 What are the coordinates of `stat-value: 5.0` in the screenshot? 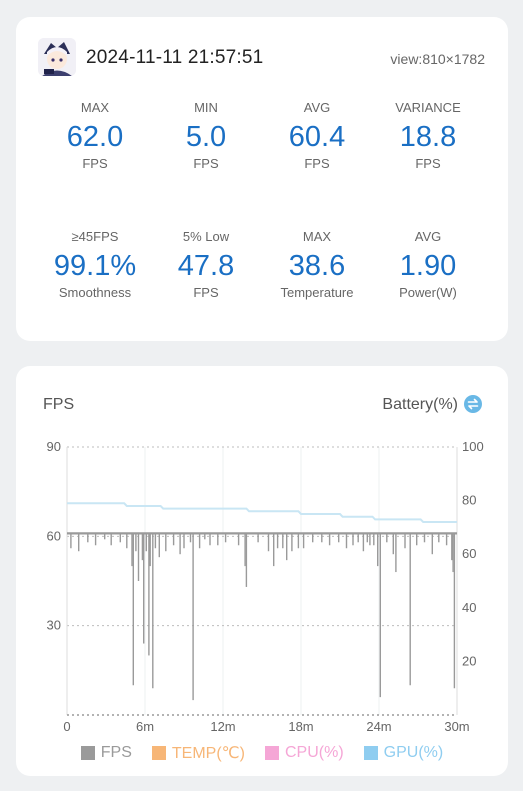 It's located at (206, 137).